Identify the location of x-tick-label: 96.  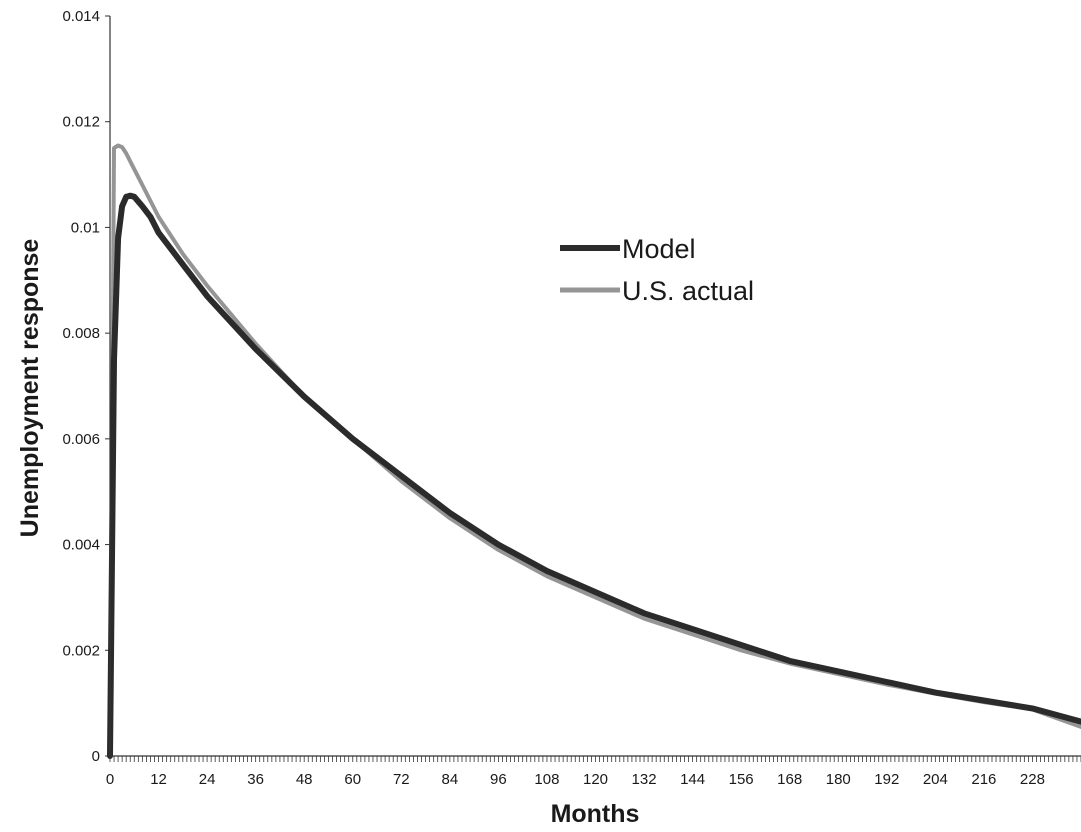
(498, 779).